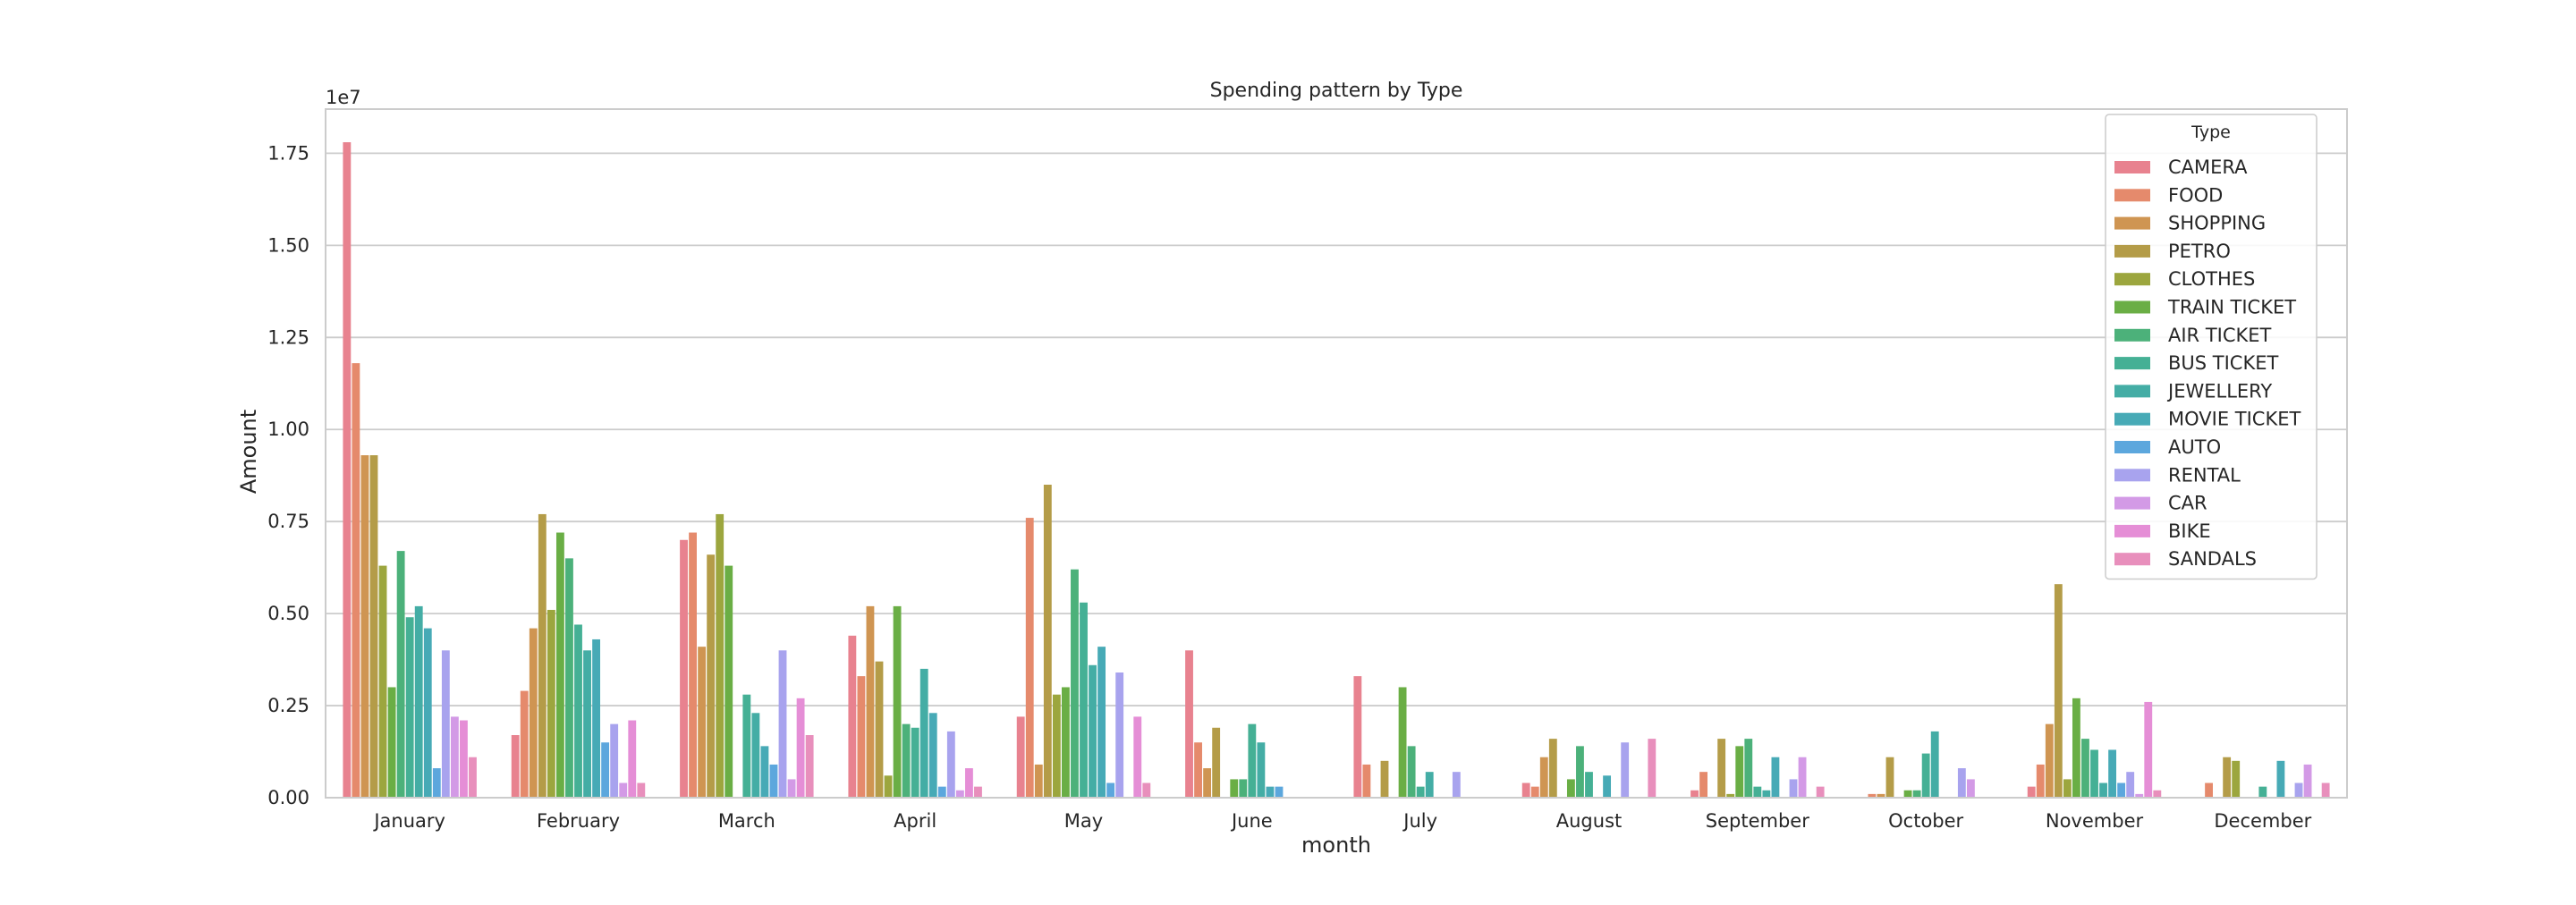 This screenshot has width=2576, height=905. What do you see at coordinates (248, 452) in the screenshot?
I see `y-axis-label: Amount` at bounding box center [248, 452].